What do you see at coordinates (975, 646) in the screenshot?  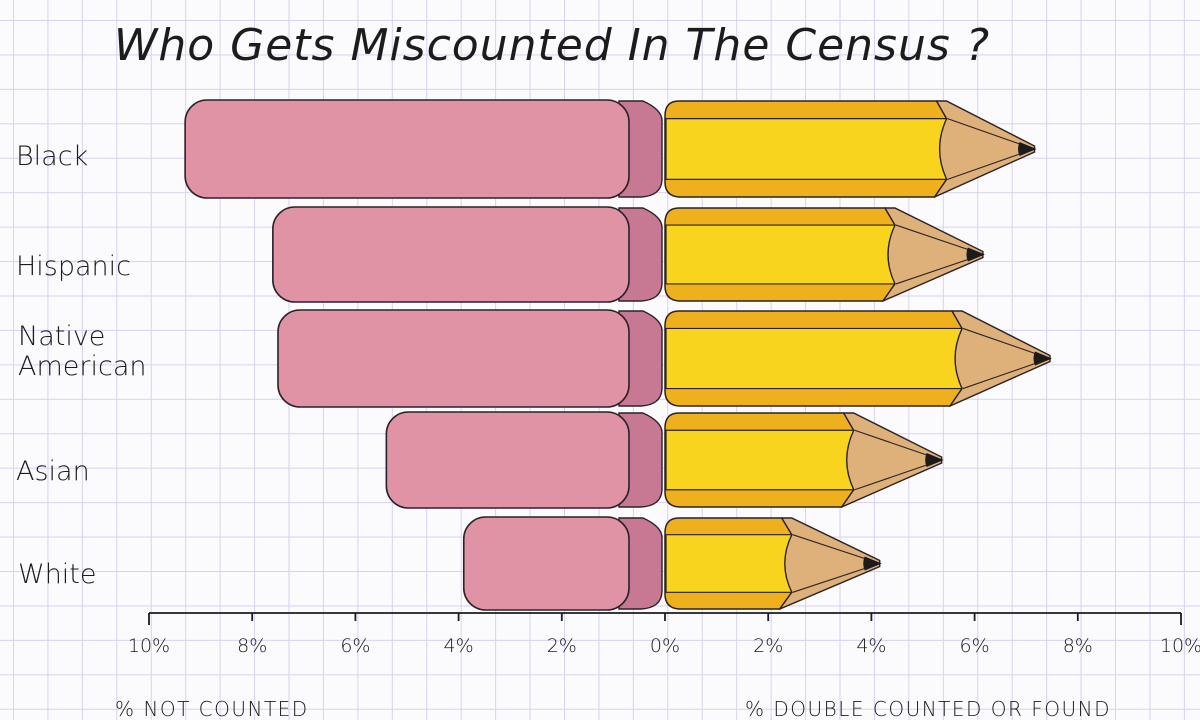 I see `x-tick-label-right-6: 6%` at bounding box center [975, 646].